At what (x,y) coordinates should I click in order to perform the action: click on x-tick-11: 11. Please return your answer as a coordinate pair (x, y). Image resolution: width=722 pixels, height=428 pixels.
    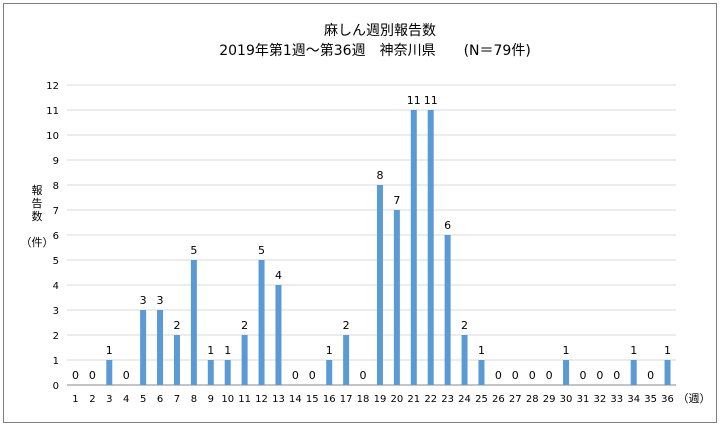
    Looking at the image, I should click on (244, 399).